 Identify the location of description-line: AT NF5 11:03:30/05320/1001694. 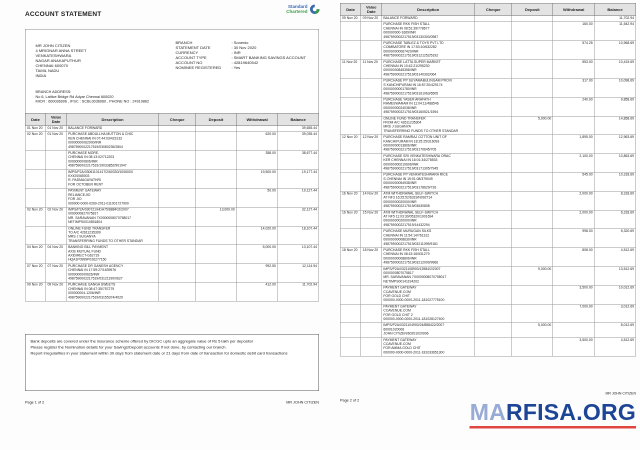
(408, 217).